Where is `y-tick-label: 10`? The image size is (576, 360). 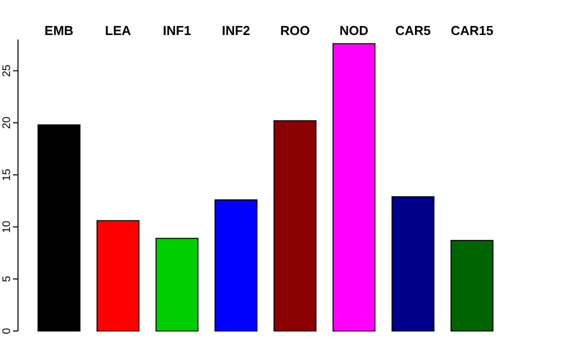 y-tick-label: 10 is located at coordinates (7, 227).